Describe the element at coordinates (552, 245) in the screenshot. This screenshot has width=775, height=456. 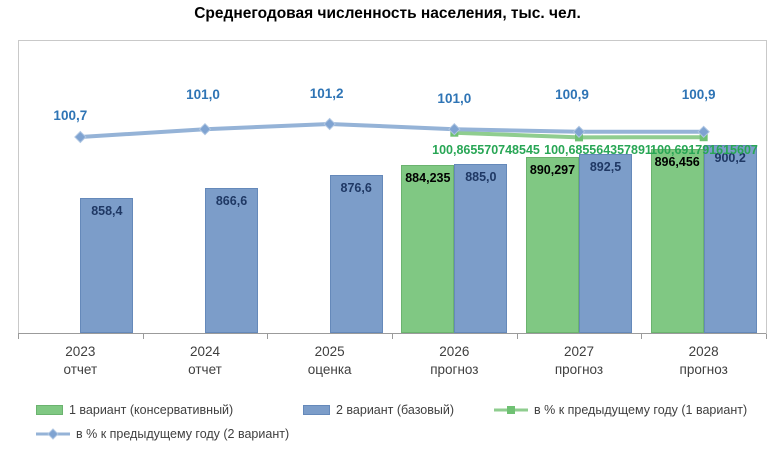
I see `bar-variant1-2027` at that location.